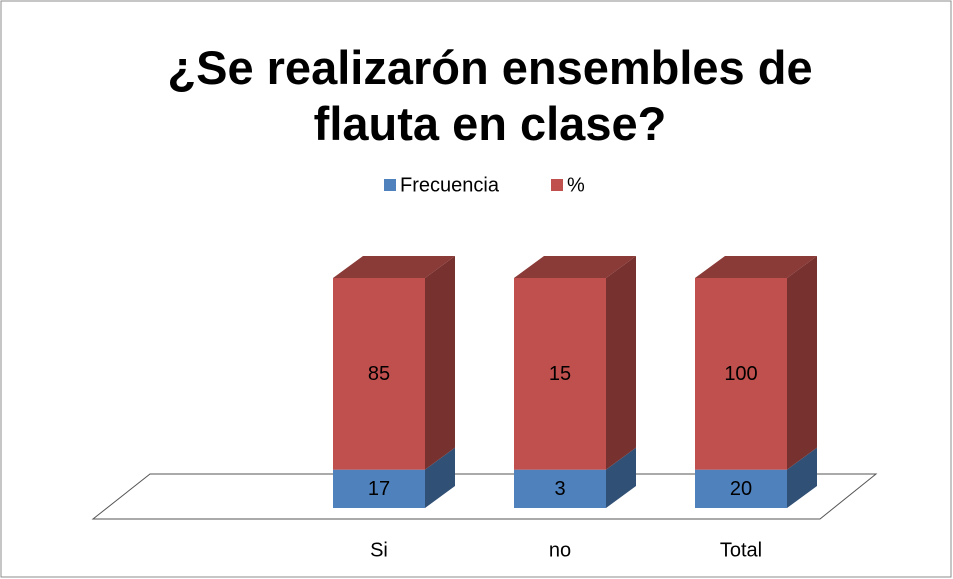 This screenshot has width=953, height=579. I want to click on data-label: 20, so click(741, 489).